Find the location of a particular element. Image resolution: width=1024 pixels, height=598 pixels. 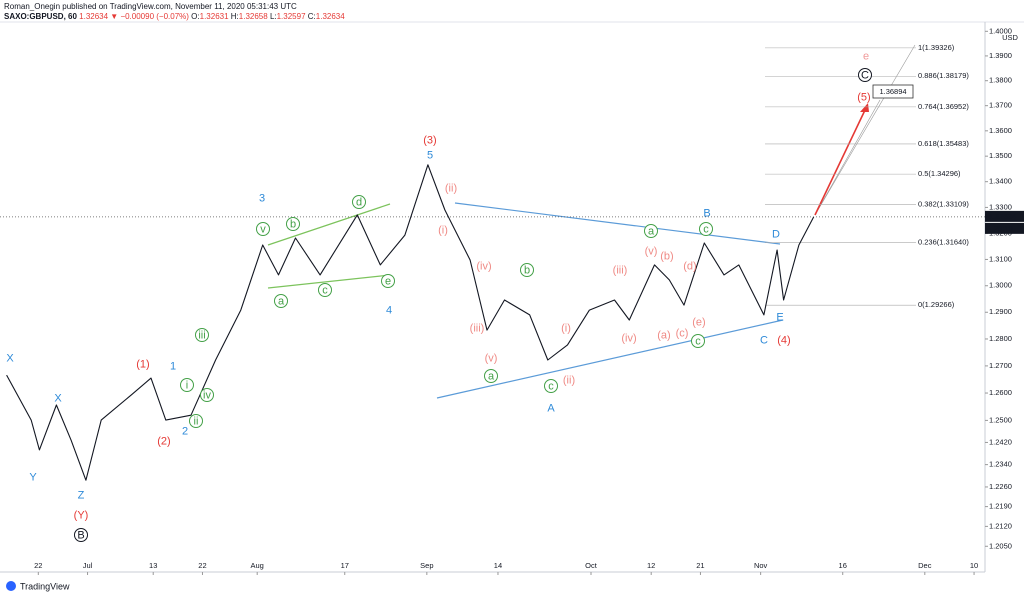

y-tick-label: 1.3800 is located at coordinates (1000, 80).